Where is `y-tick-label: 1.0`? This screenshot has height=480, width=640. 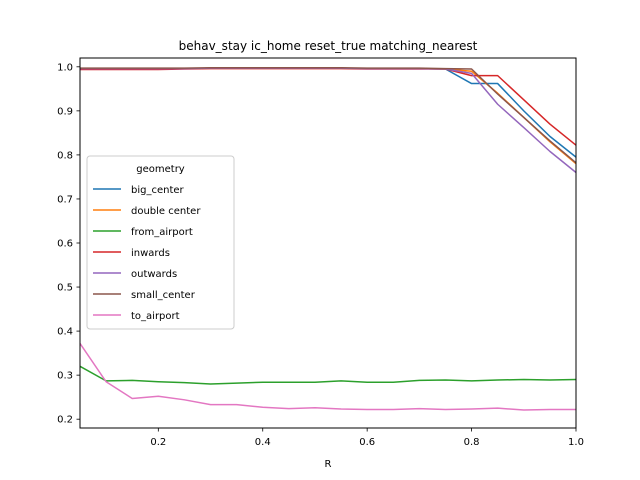
y-tick-label: 1.0 is located at coordinates (65, 67).